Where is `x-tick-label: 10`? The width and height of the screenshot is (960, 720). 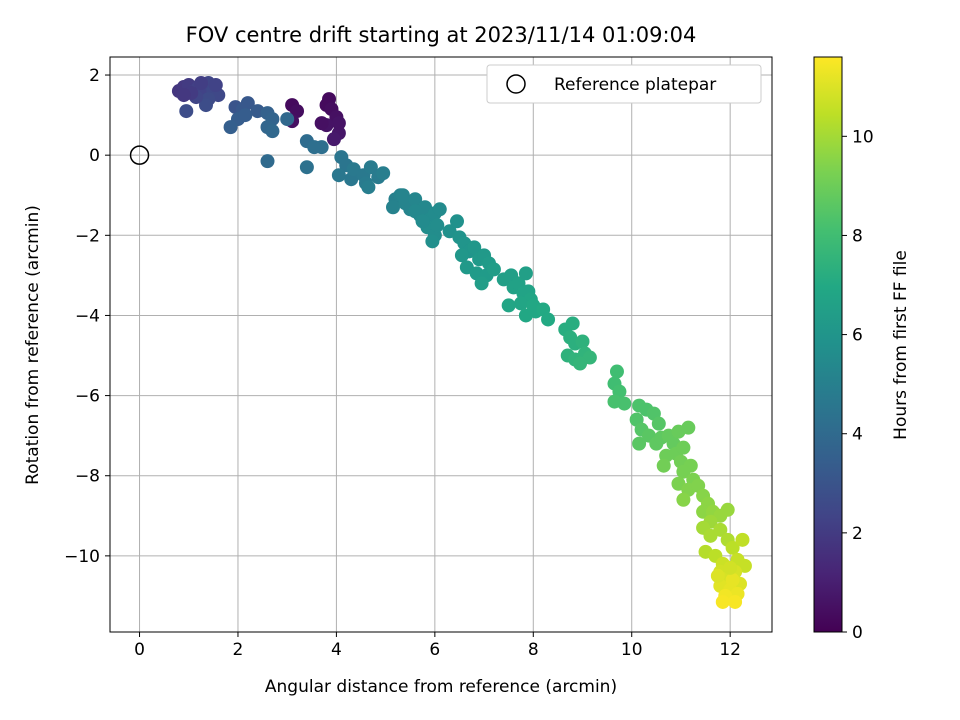 x-tick-label: 10 is located at coordinates (632, 650).